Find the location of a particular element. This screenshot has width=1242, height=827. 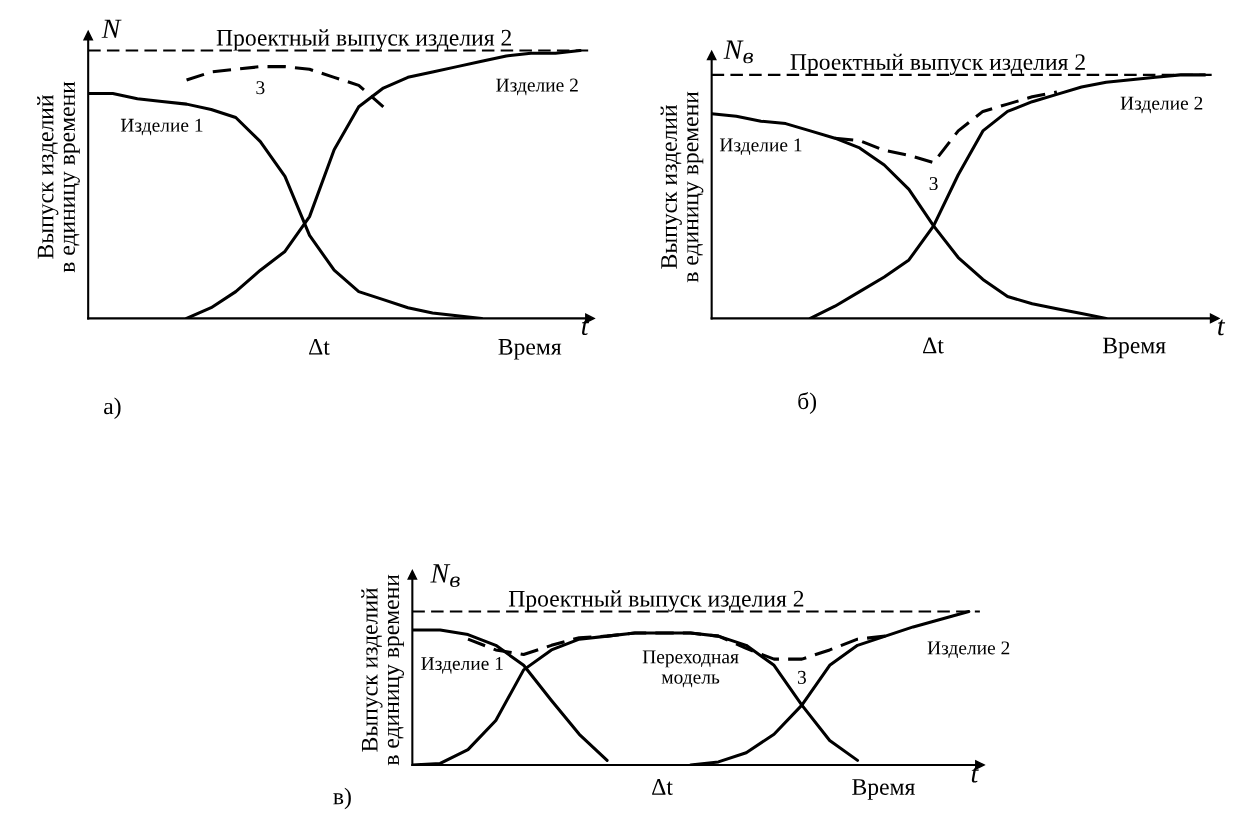

text: N is located at coordinates (111, 28).